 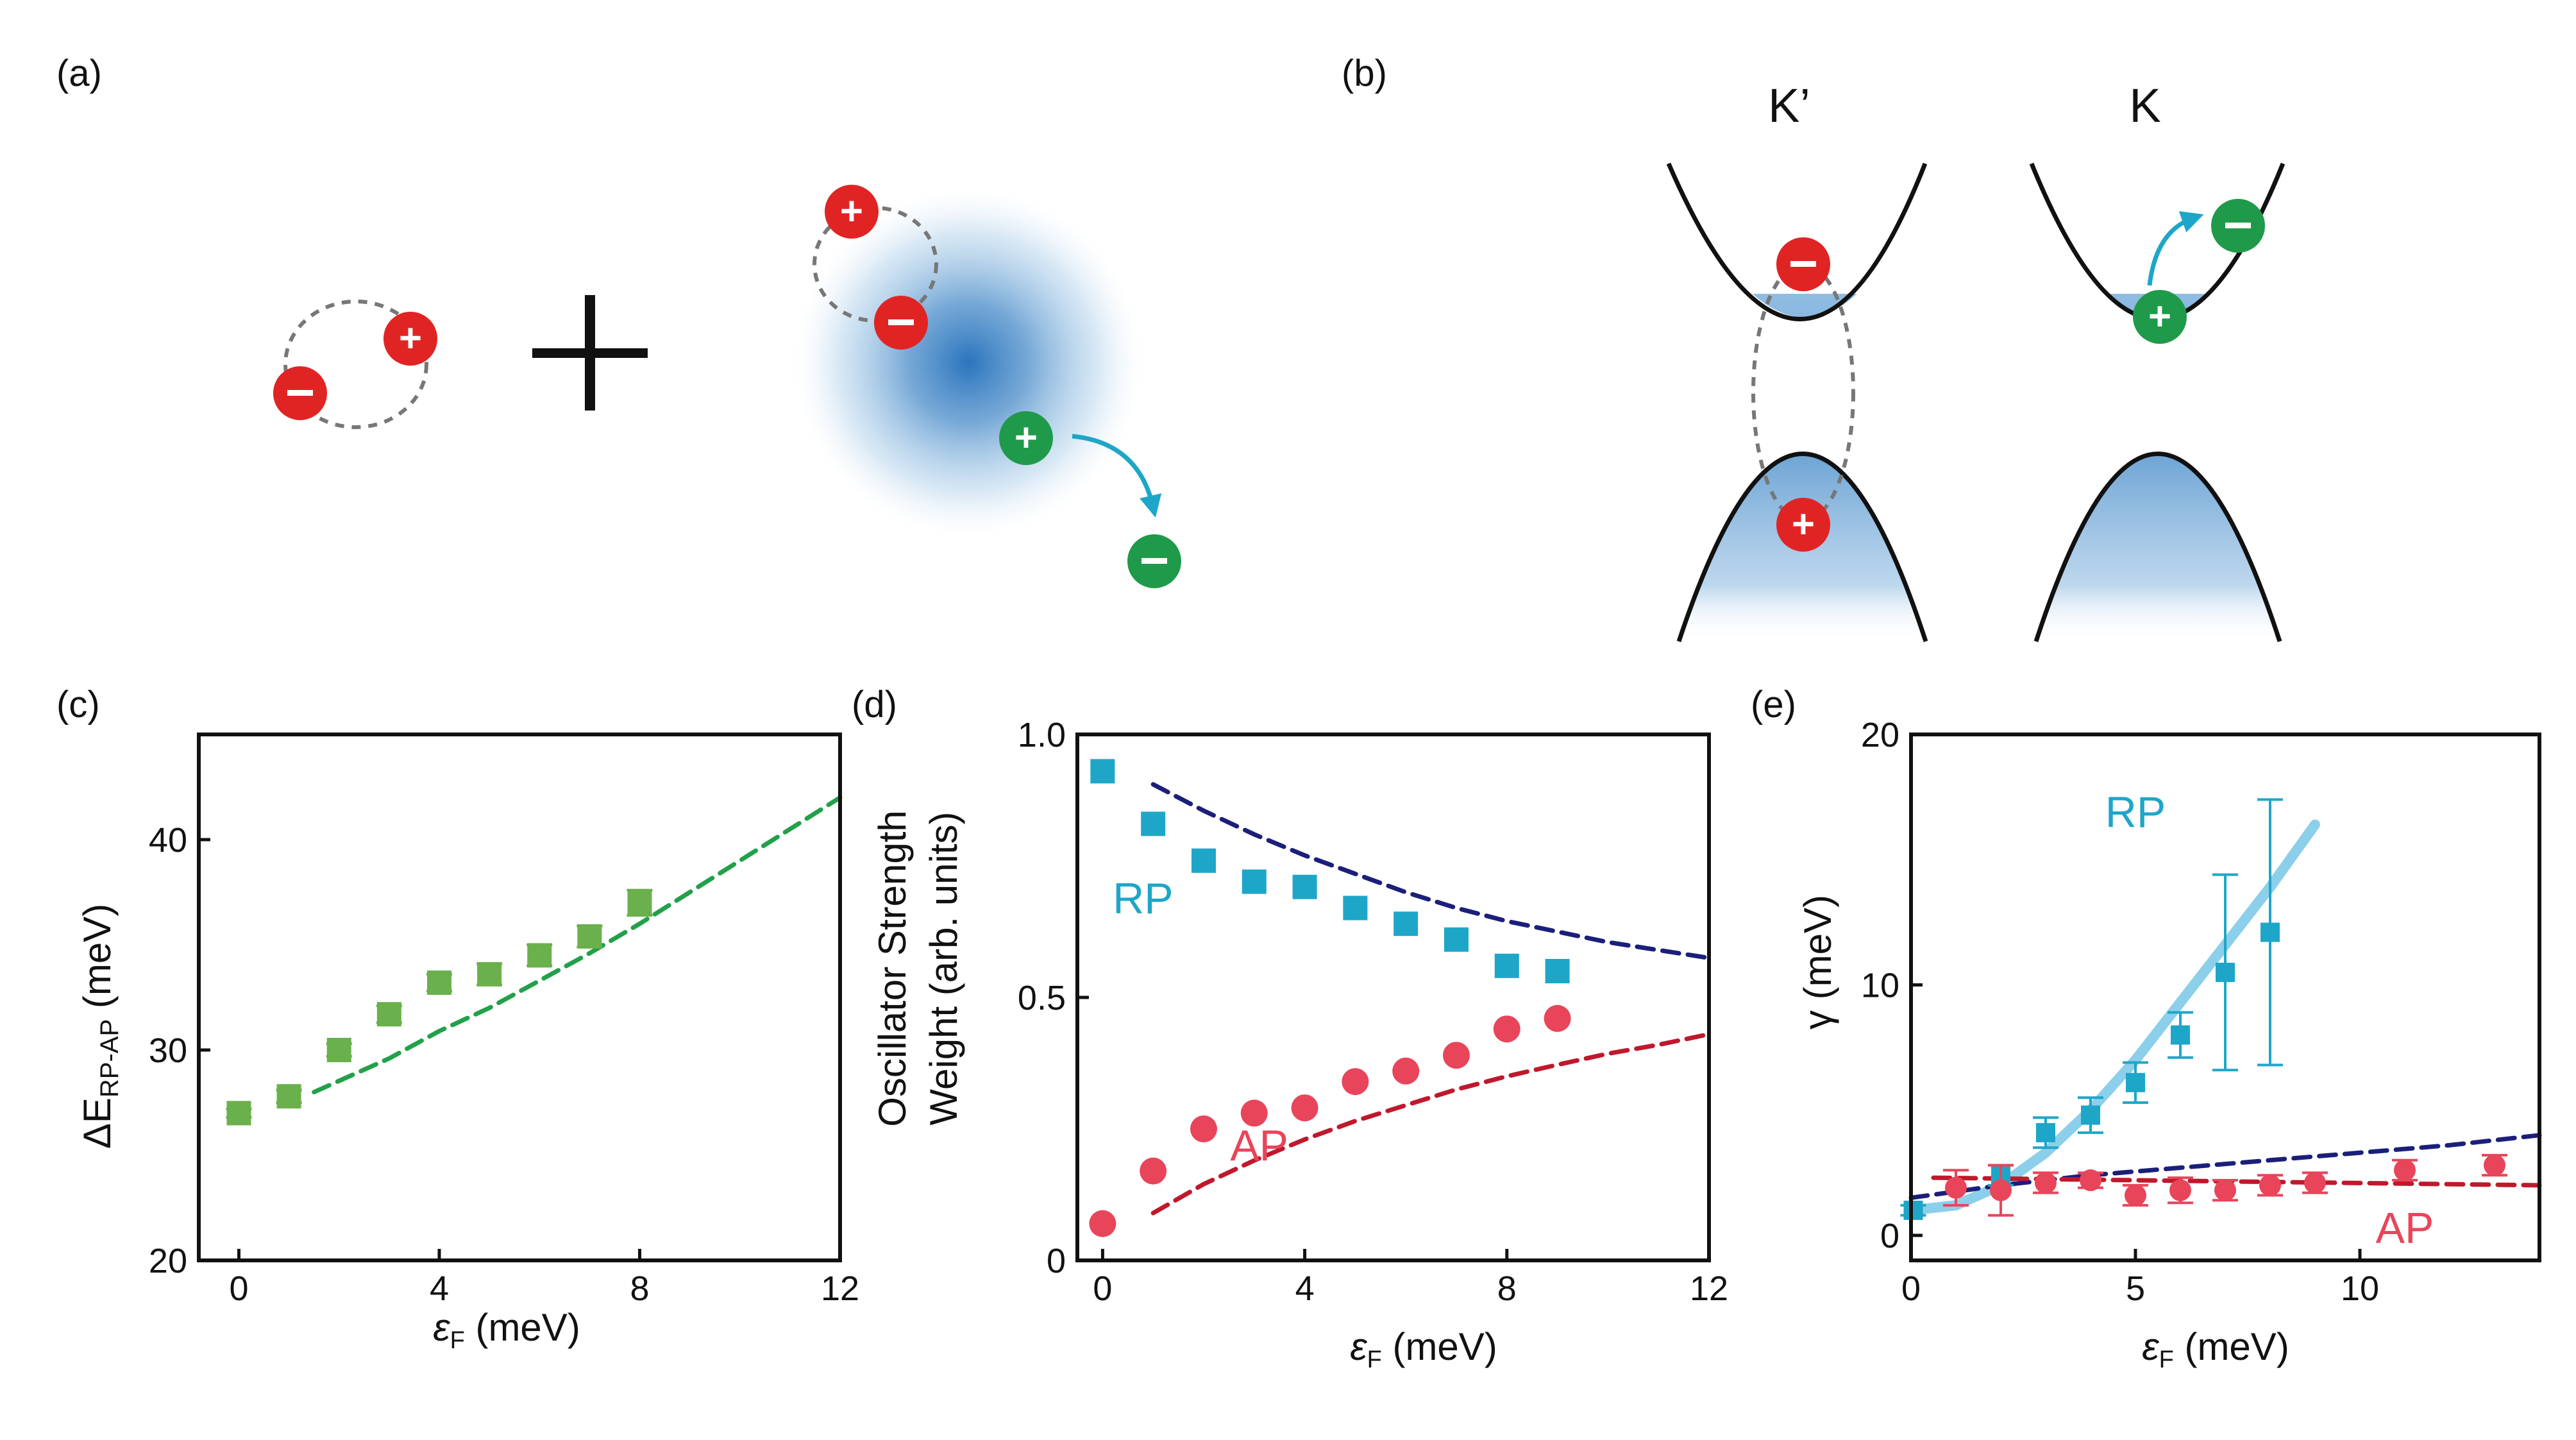 I want to click on scattered-electron, so click(x=1154, y=561).